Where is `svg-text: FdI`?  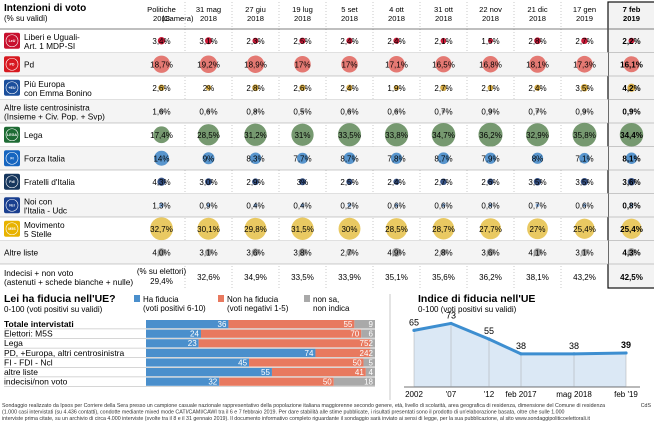 svg-text: FdI is located at coordinates (11, 182).